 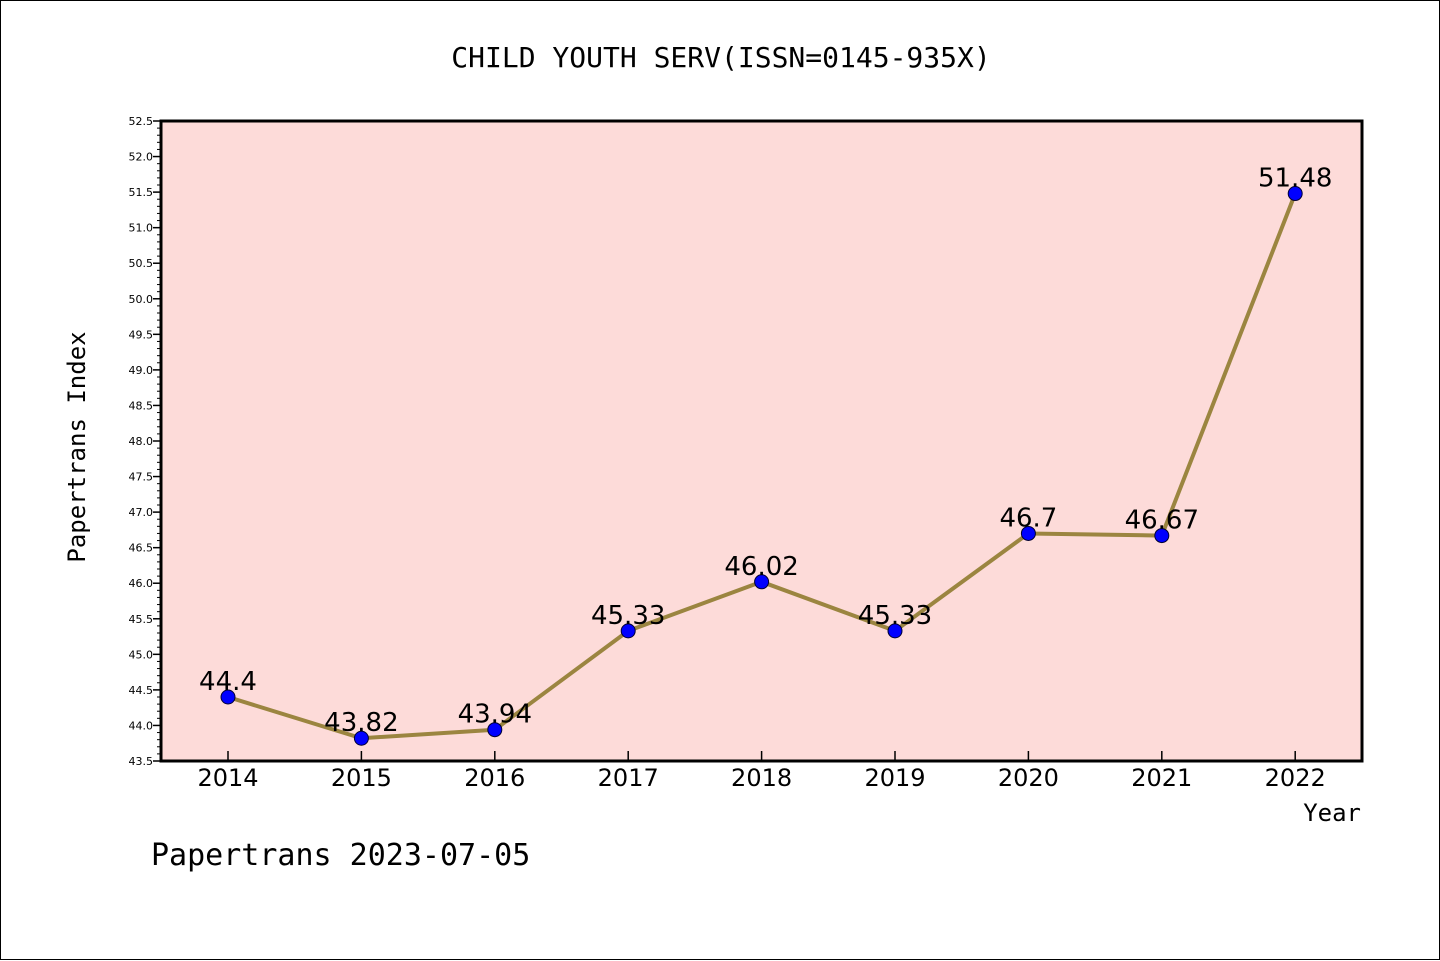 What do you see at coordinates (141, 228) in the screenshot?
I see `y-tick-label: 51.0` at bounding box center [141, 228].